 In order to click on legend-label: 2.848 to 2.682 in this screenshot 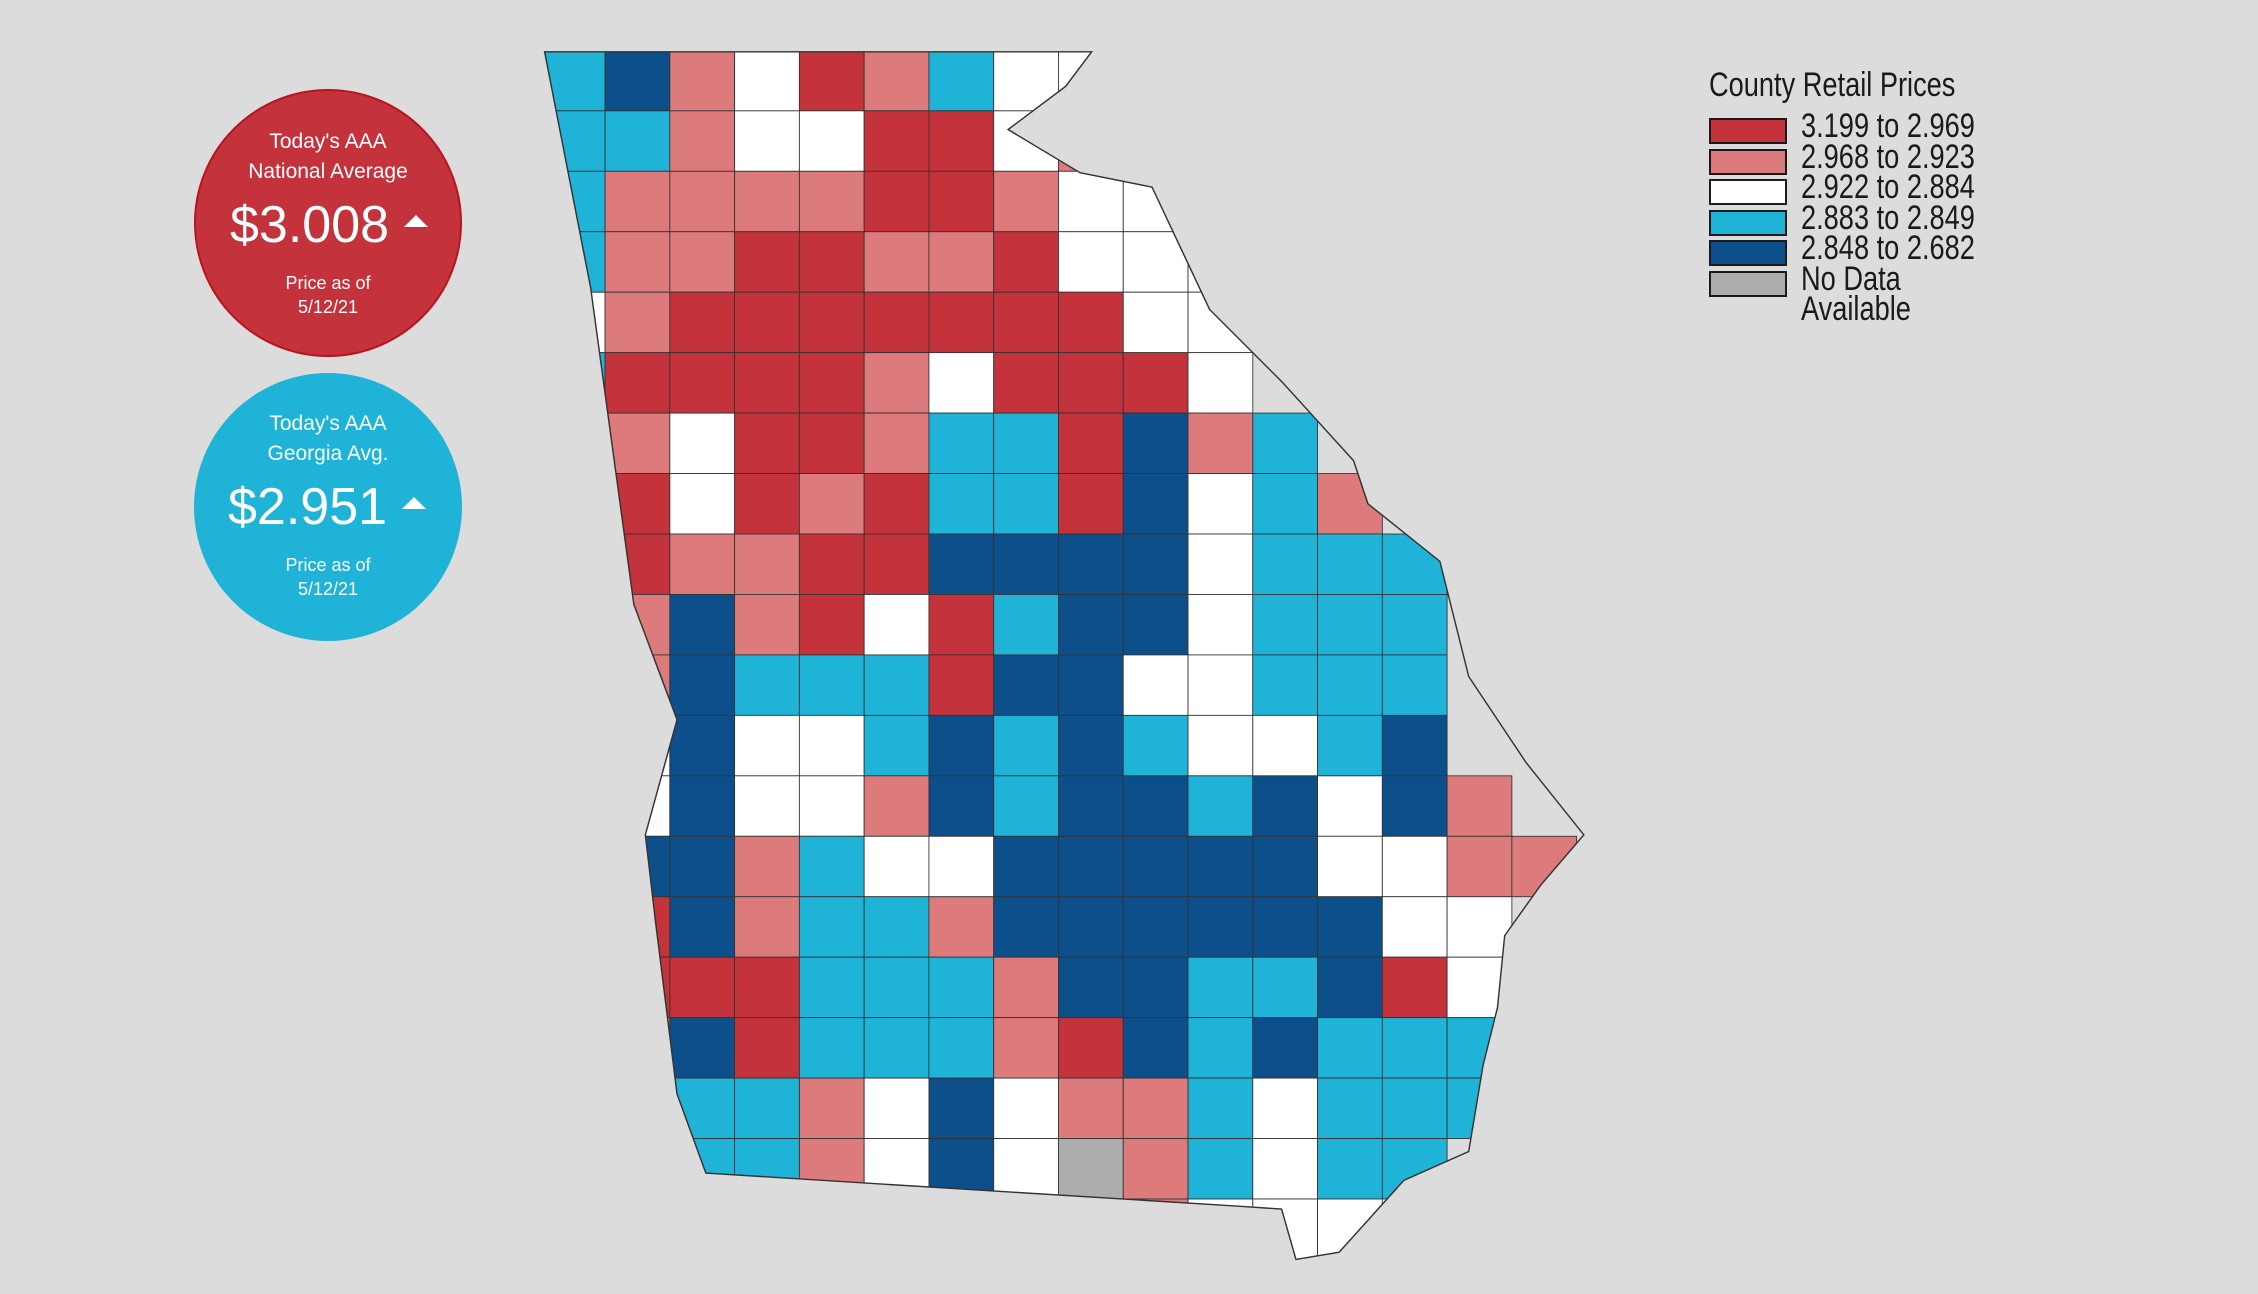, I will do `click(1888, 248)`.